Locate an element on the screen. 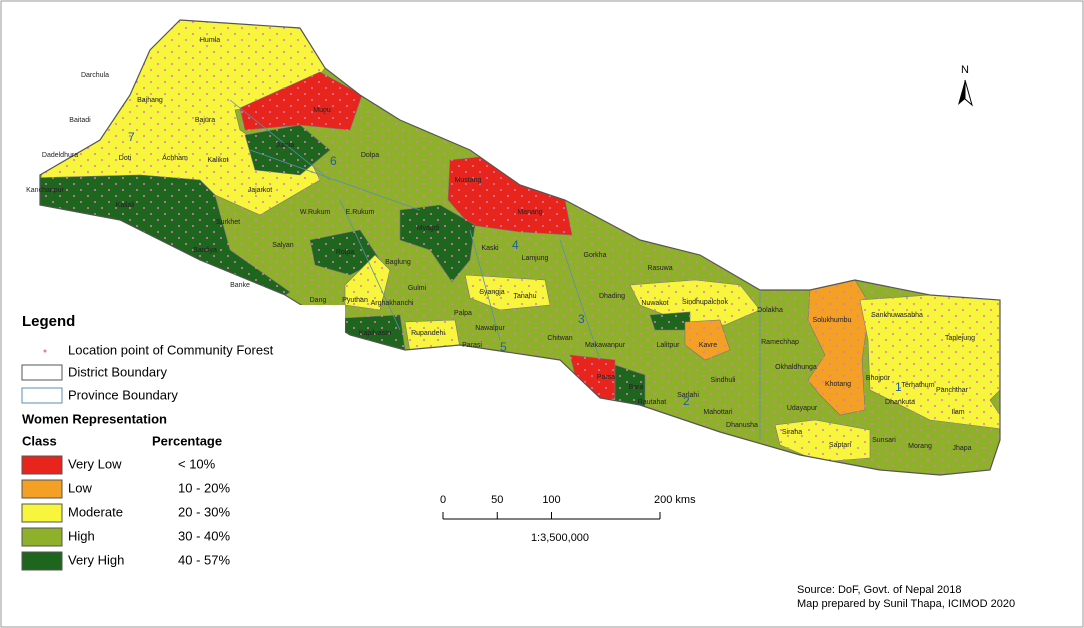 This screenshot has width=1084, height=628. district-label: Siraha is located at coordinates (792, 432).